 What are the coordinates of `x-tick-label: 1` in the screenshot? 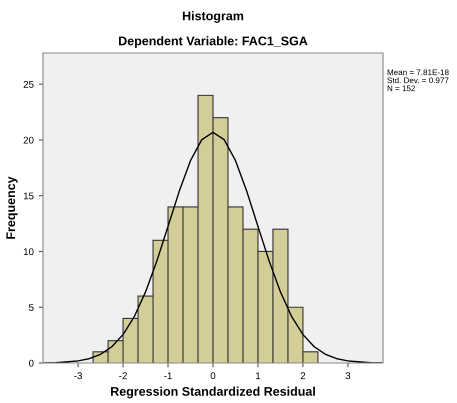 It's located at (258, 376).